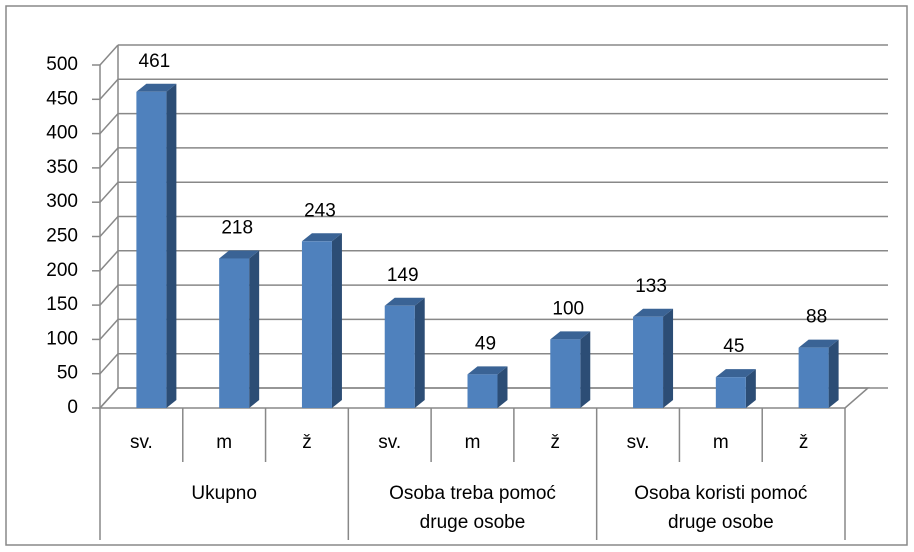 The width and height of the screenshot is (914, 552). What do you see at coordinates (62, 98) in the screenshot?
I see `y-tick-label: 450` at bounding box center [62, 98].